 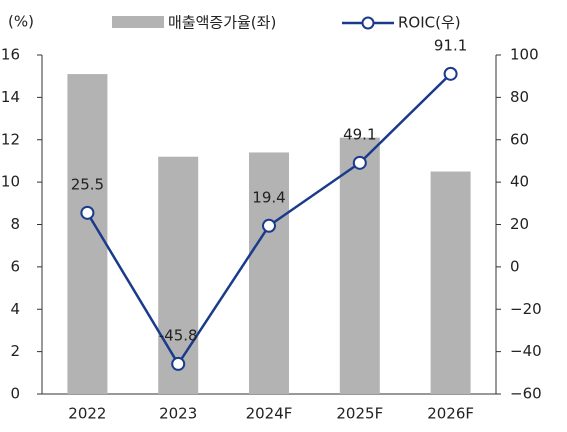 What do you see at coordinates (15, 394) in the screenshot?
I see `y-tick-label: 0` at bounding box center [15, 394].